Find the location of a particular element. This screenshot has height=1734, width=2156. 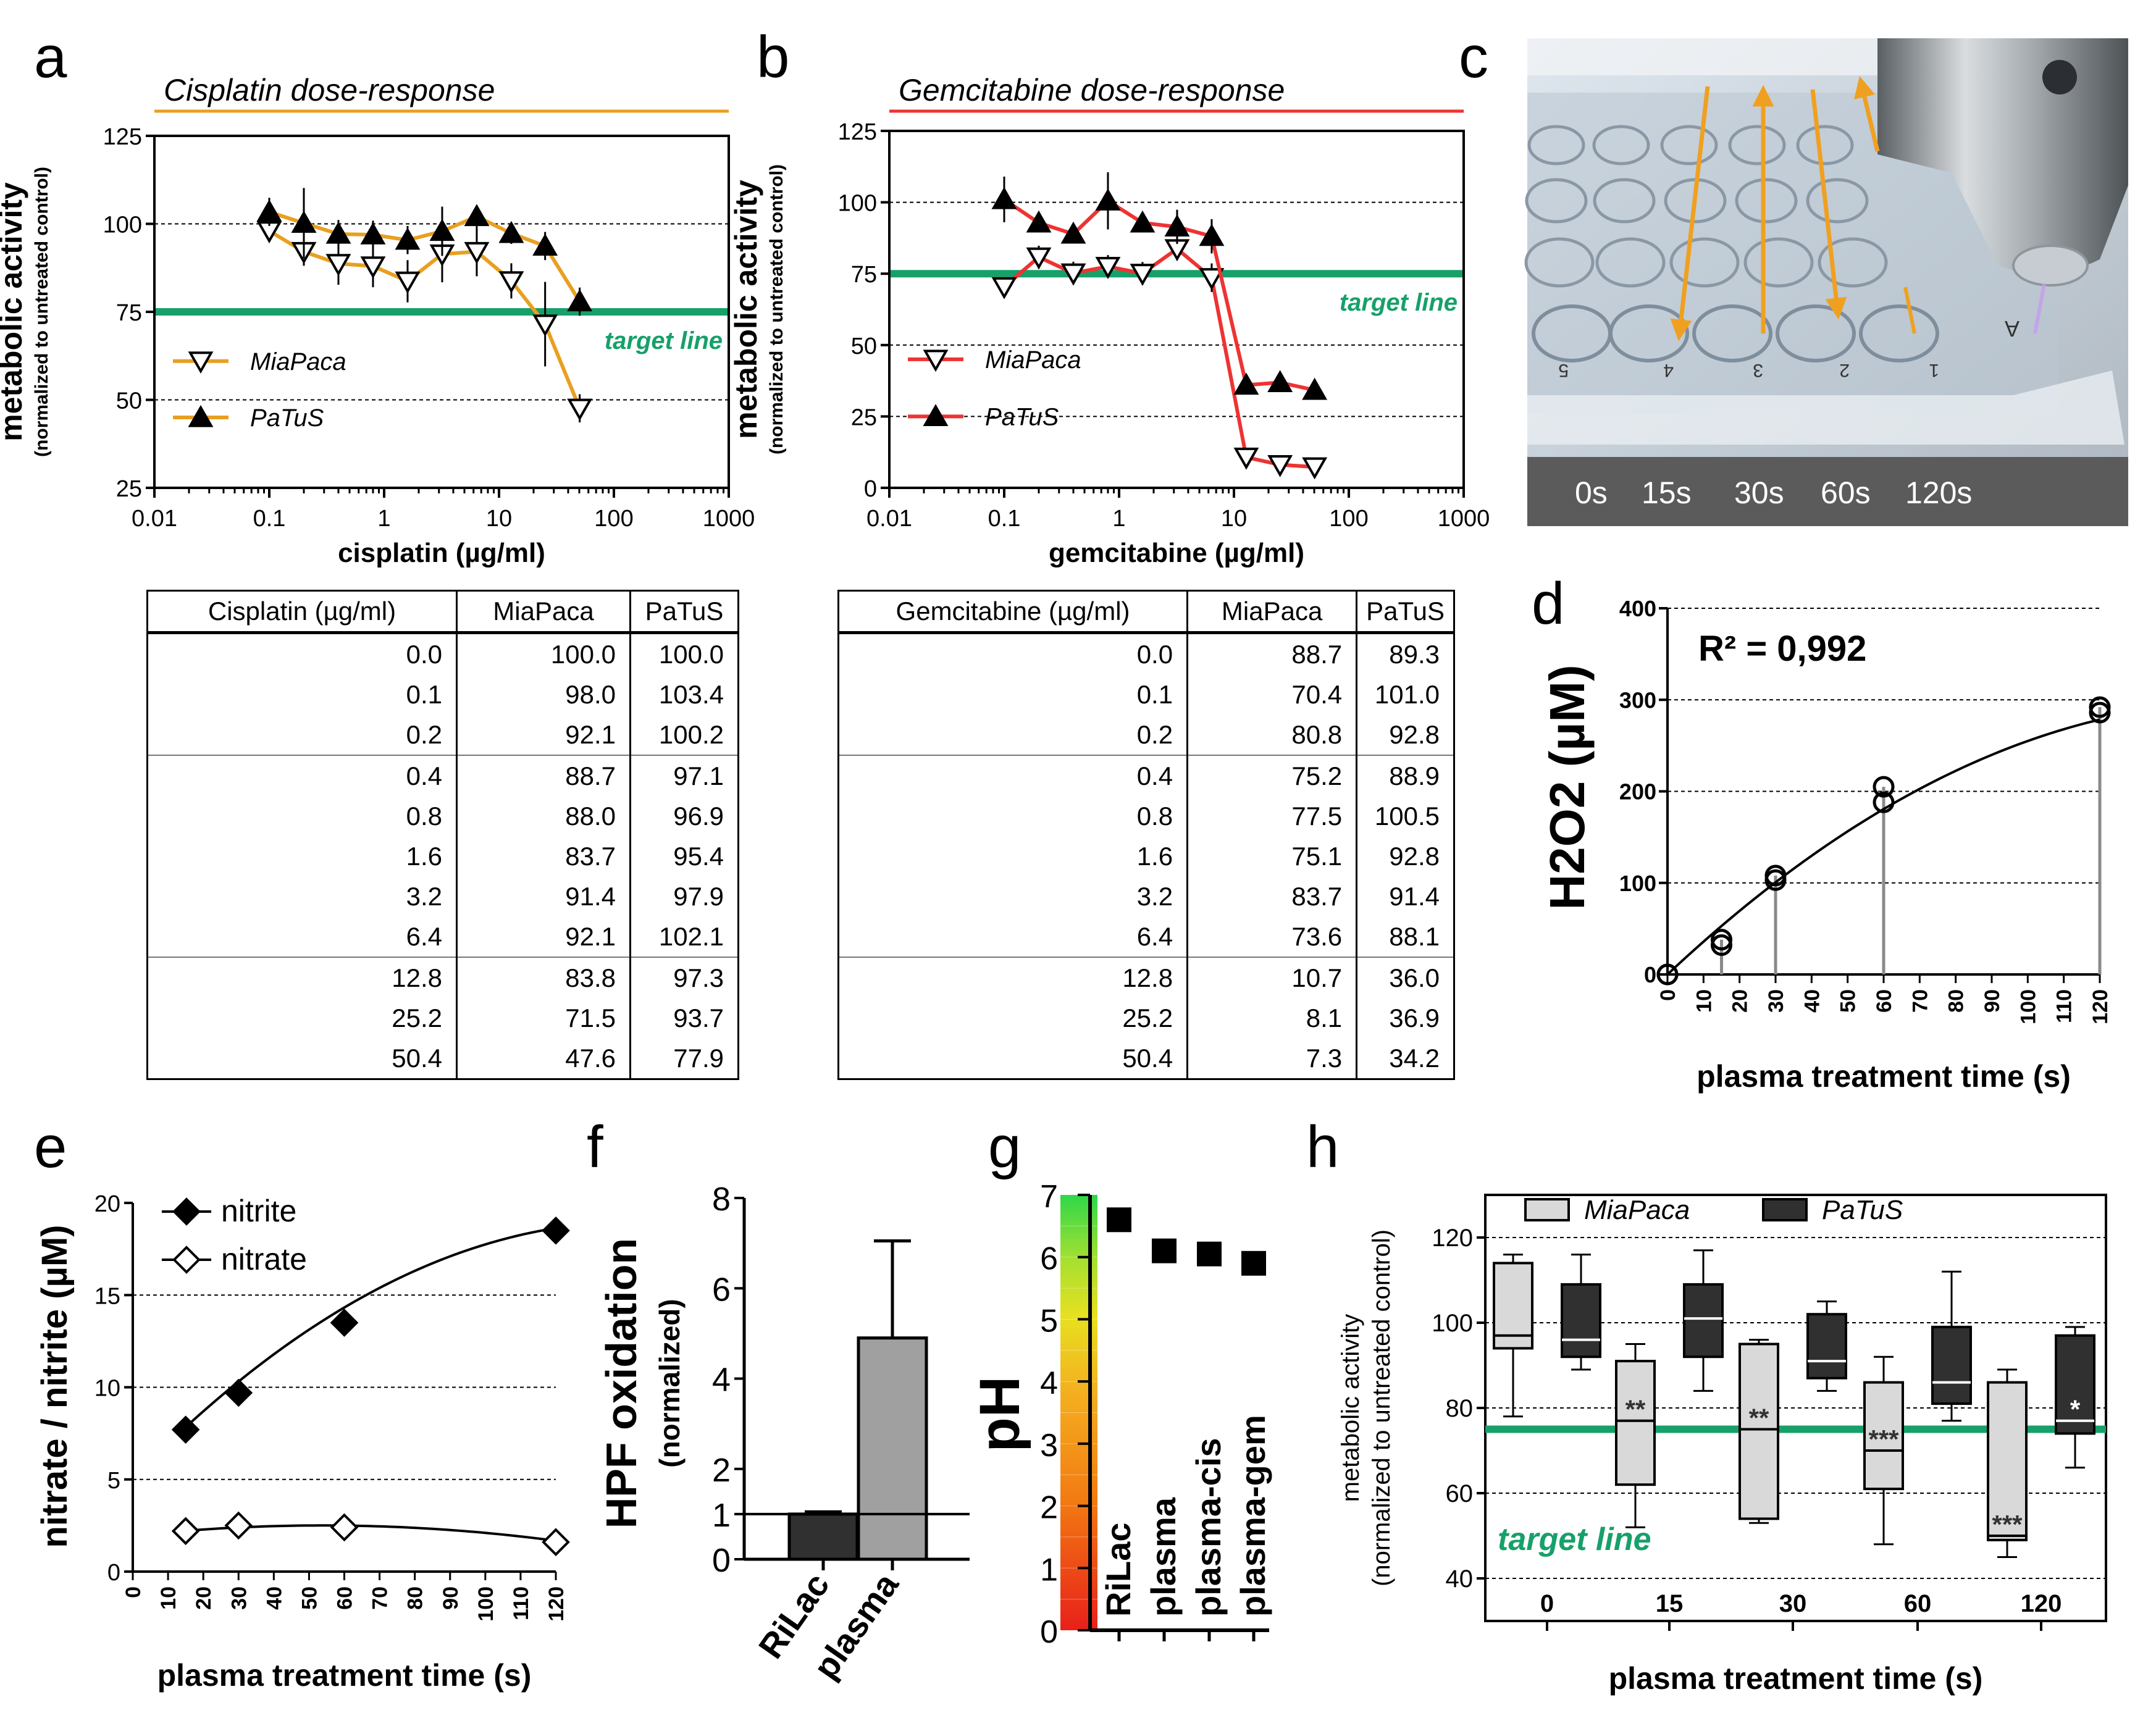

table-row: 0.1 98.0 103.4 is located at coordinates (443, 694).